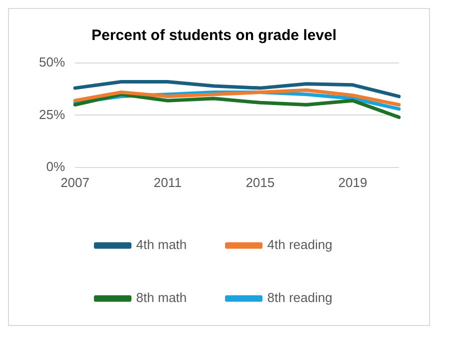 The height and width of the screenshot is (337, 450). Describe the element at coordinates (75, 182) in the screenshot. I see `x-tick-label: 2007` at that location.